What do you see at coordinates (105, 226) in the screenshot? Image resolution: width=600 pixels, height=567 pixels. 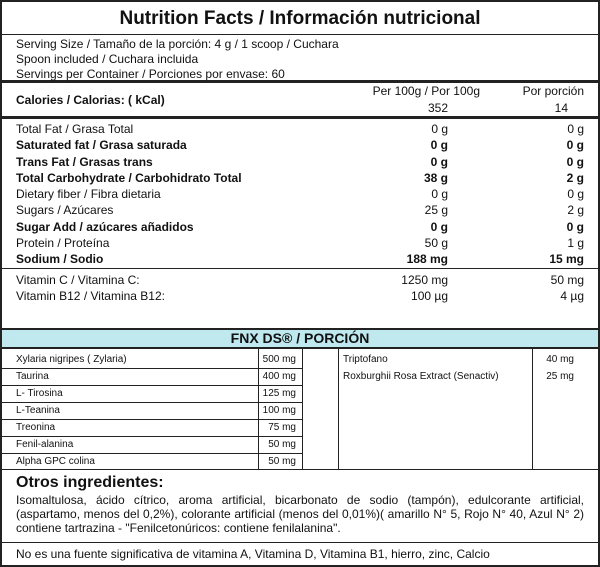 I see `nutrient-name: Sugar Add / azúcares añadidos` at bounding box center [105, 226].